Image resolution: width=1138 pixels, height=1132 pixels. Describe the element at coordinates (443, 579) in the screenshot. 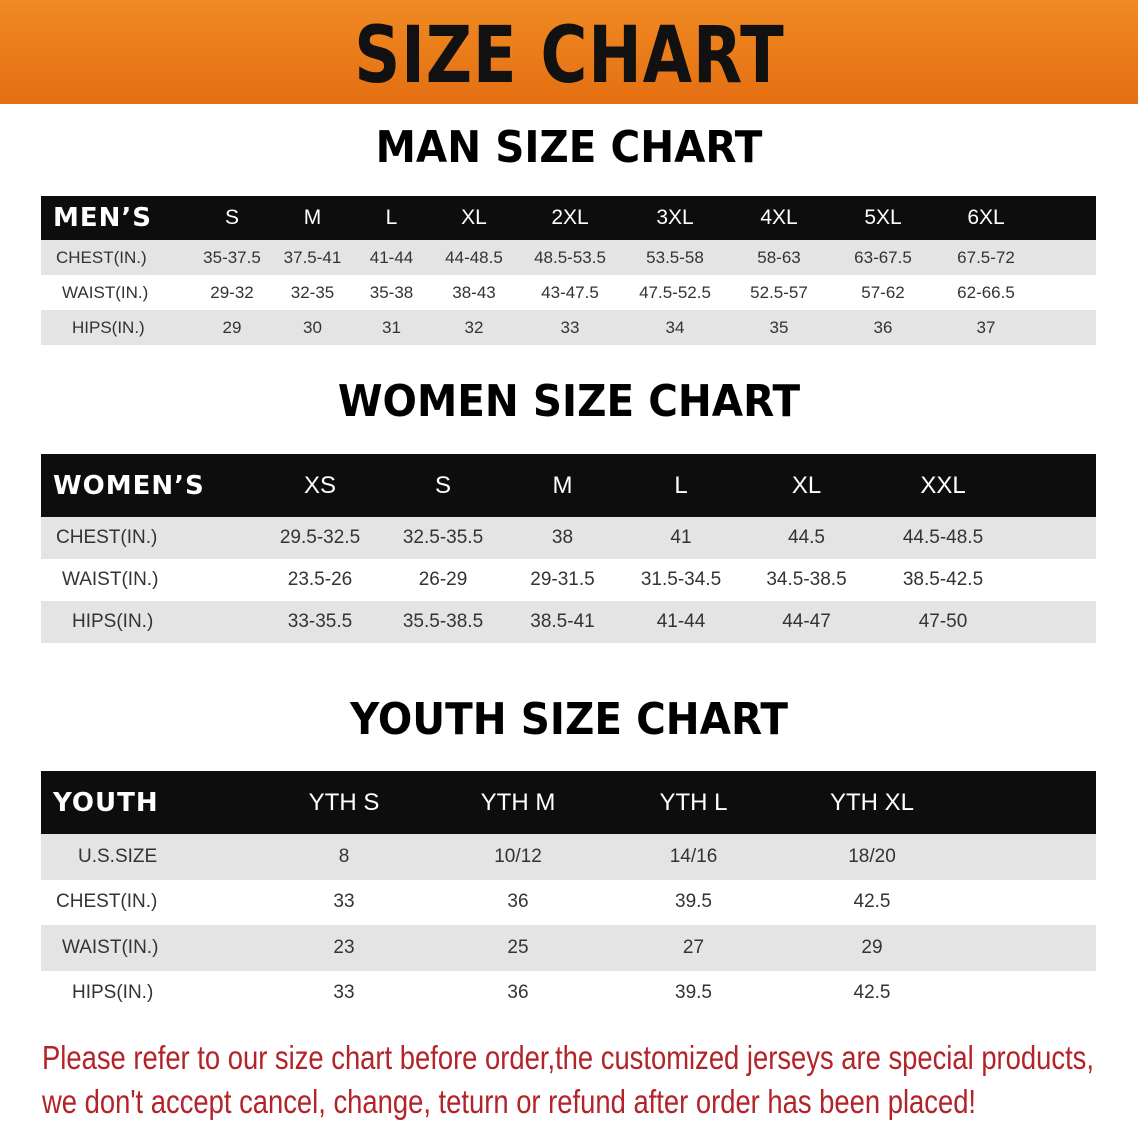

I see `table-cell: 26-29` at that location.